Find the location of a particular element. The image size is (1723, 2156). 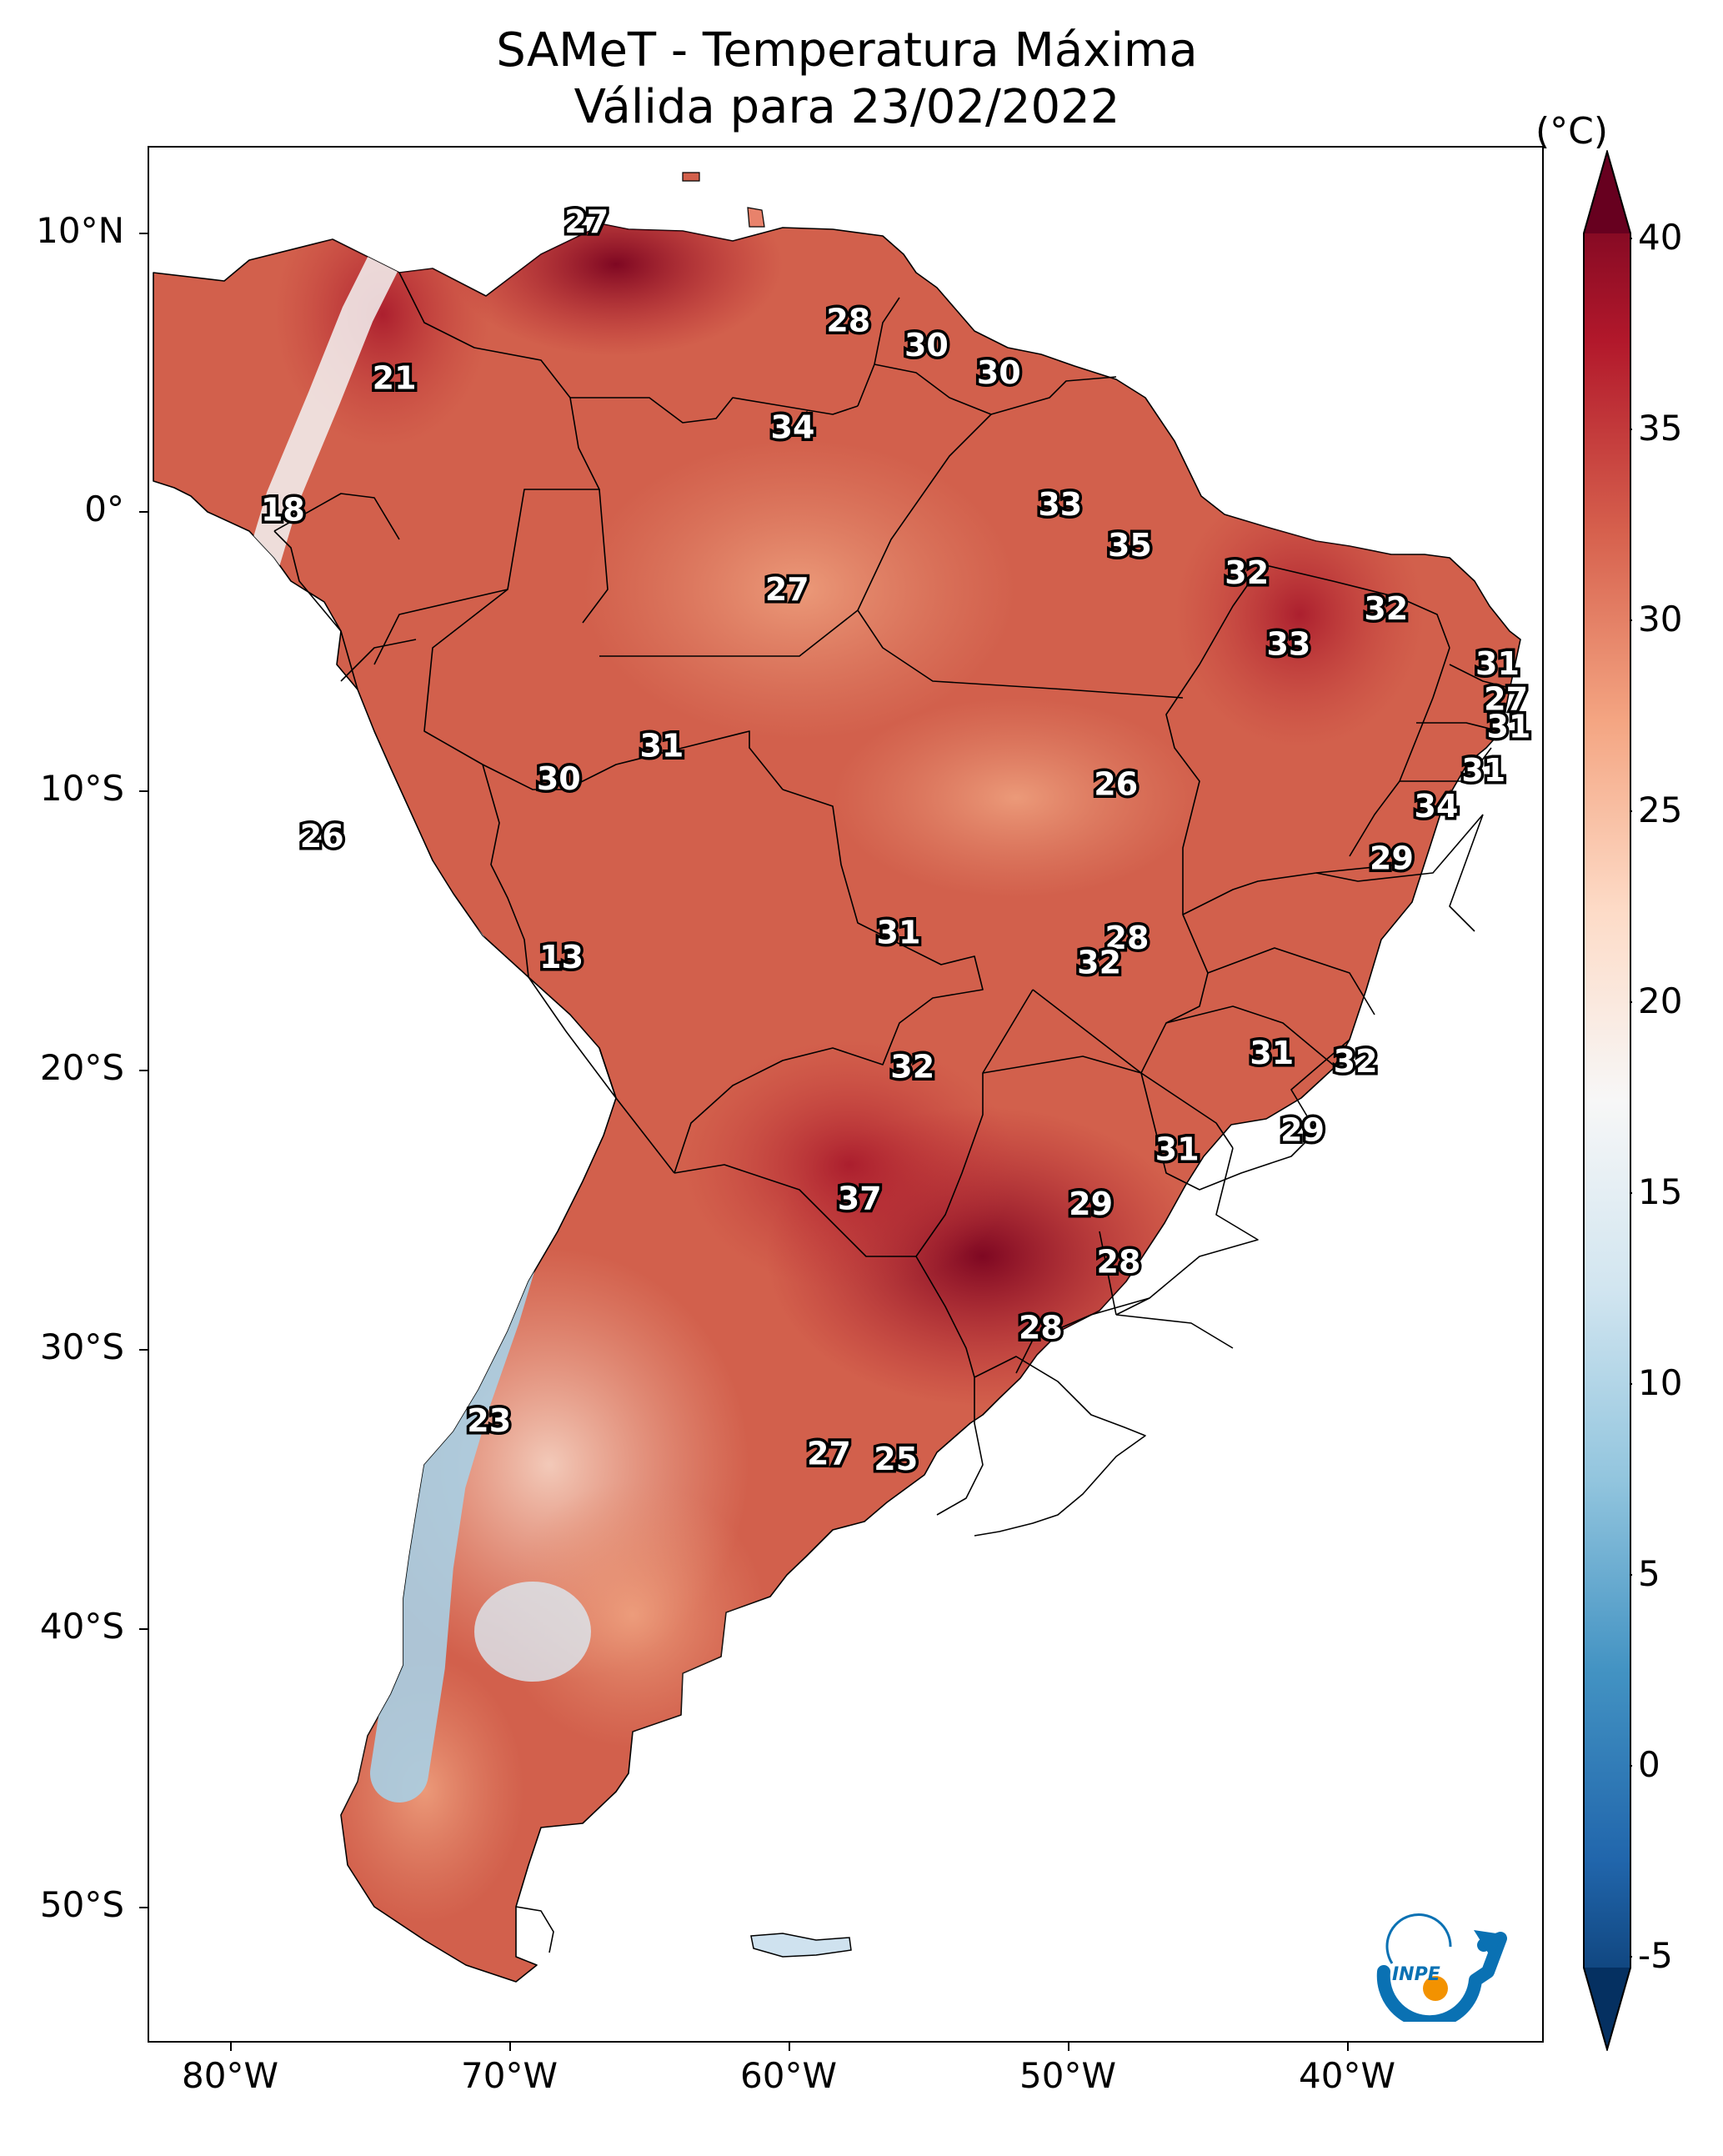

colorbar-tick: 0 is located at coordinates (1649, 1765).